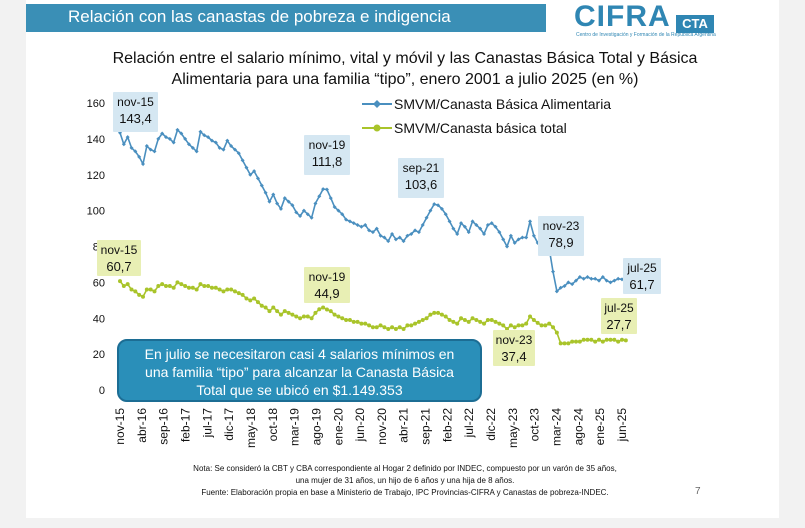 The image size is (805, 528). Describe the element at coordinates (641, 268) in the screenshot. I see `data-label-date-cba: jul-25` at that location.